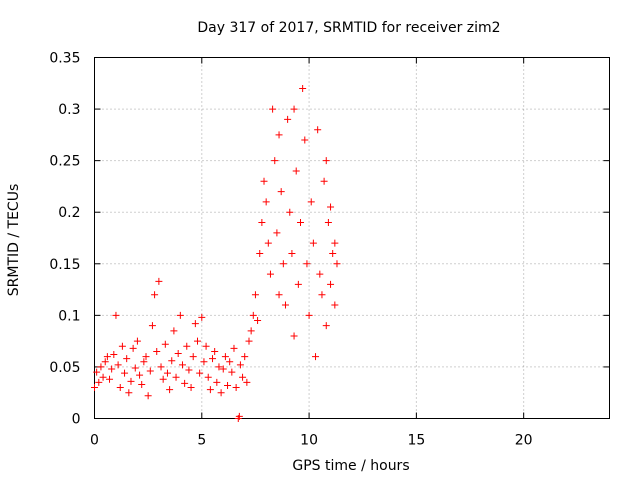  What do you see at coordinates (14, 240) in the screenshot?
I see `y-axis-label: SRMTID / TECUs` at bounding box center [14, 240].